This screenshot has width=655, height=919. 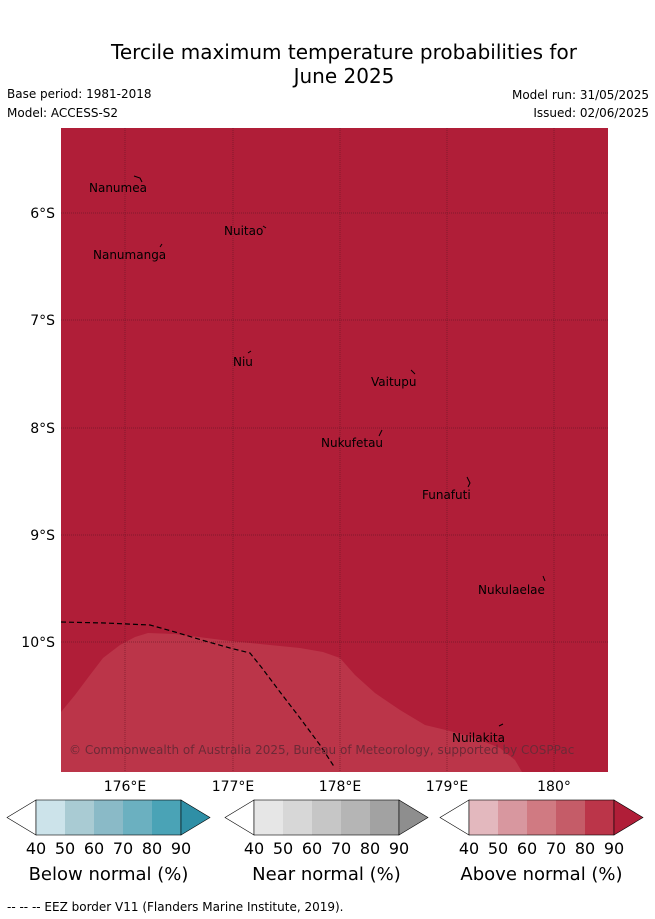 I want to click on near-normal-colorbar-tick: 90, so click(x=399, y=848).